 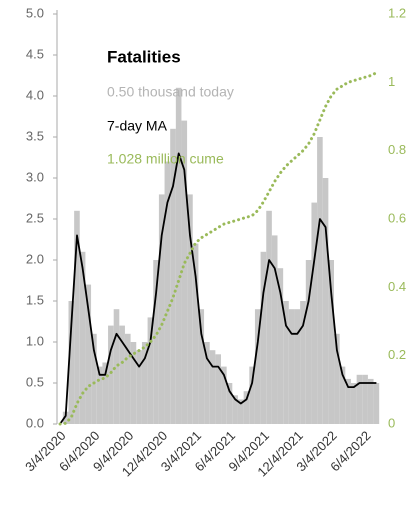 I want to click on y2-tick-label: 0.2, so click(x=397, y=354).